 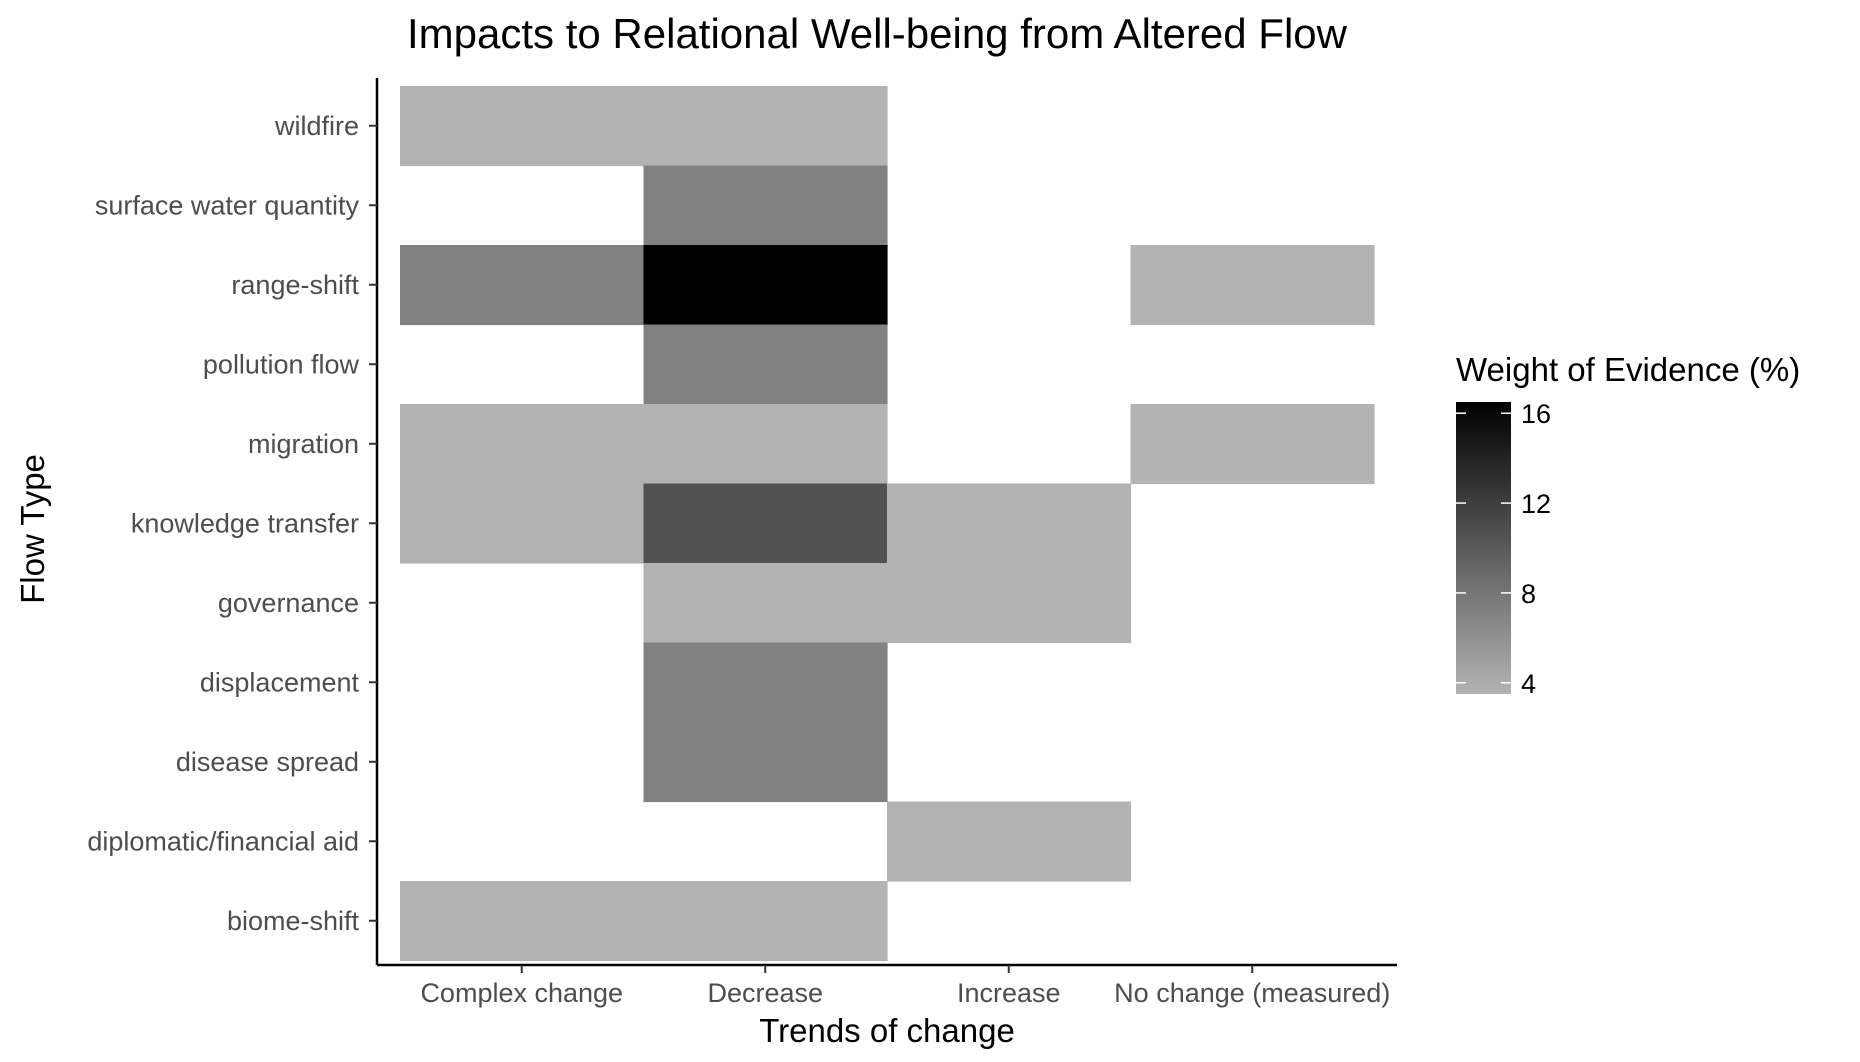 I want to click on heatmap-cell-range-shift-complex-change, so click(x=522, y=285).